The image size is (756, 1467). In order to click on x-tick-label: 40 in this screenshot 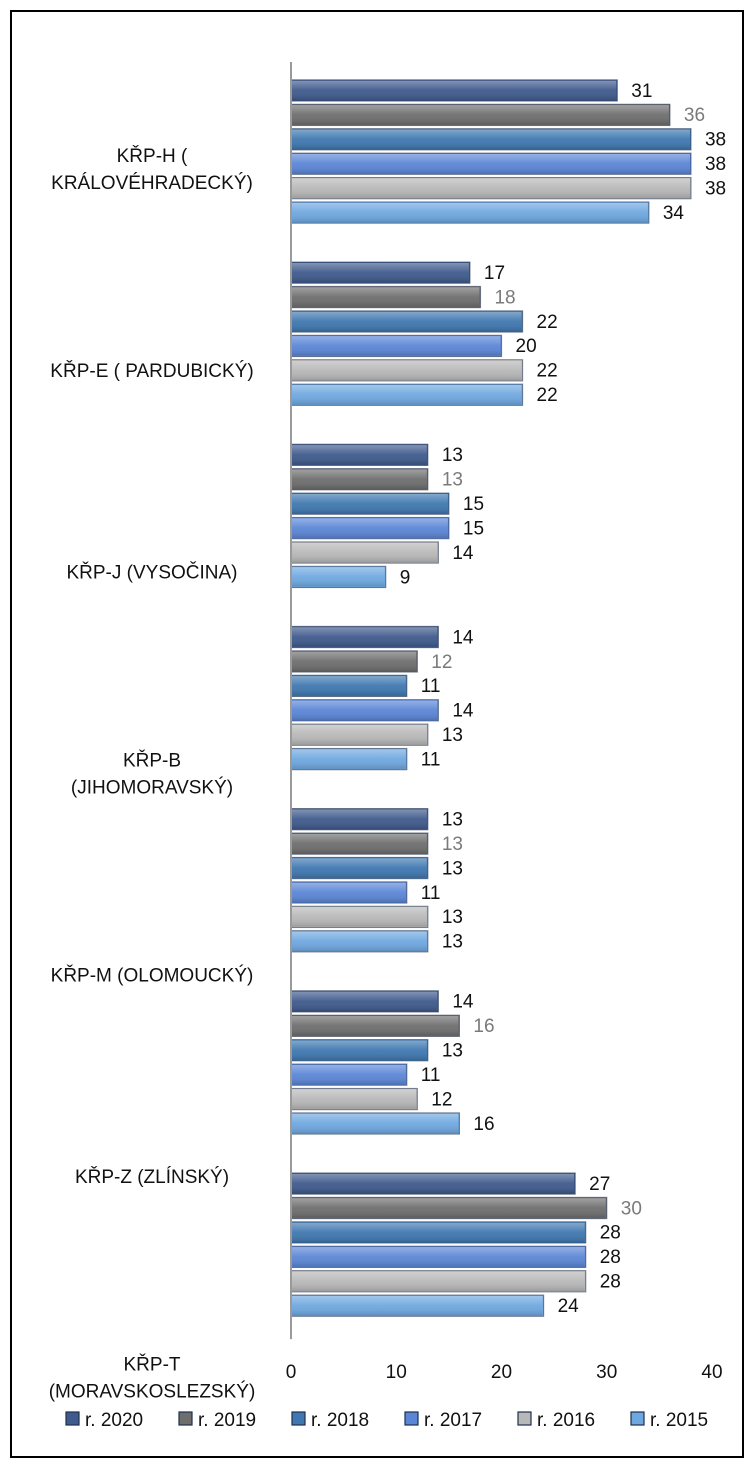, I will do `click(711, 1372)`.